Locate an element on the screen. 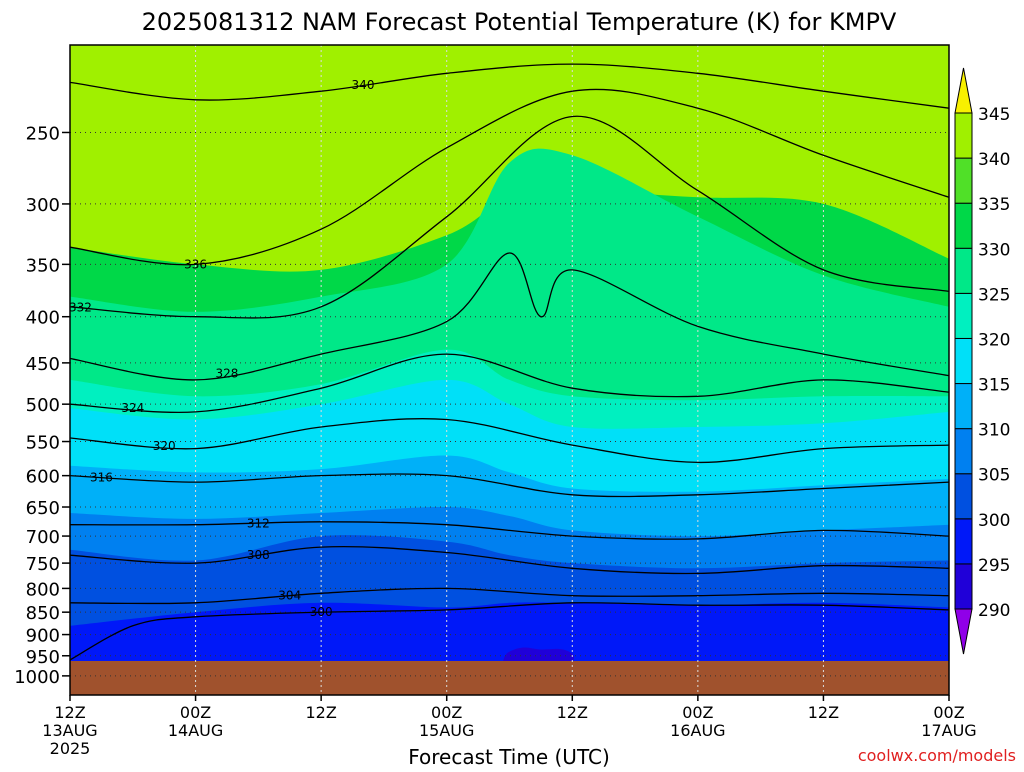 This screenshot has width=1024, height=772. colorbar-label-335: 335 is located at coordinates (994, 205).